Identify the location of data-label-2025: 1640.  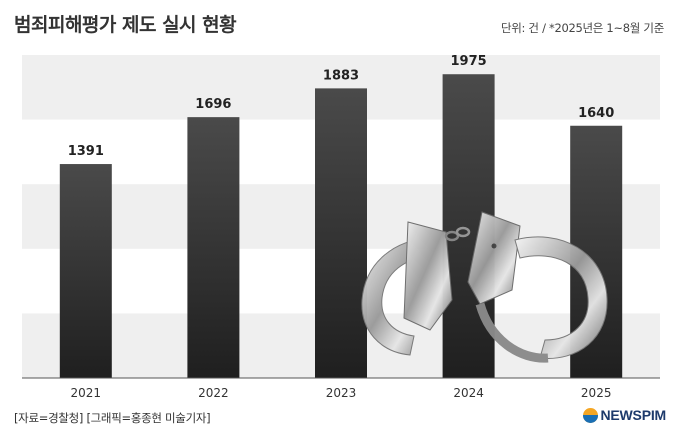
(596, 113).